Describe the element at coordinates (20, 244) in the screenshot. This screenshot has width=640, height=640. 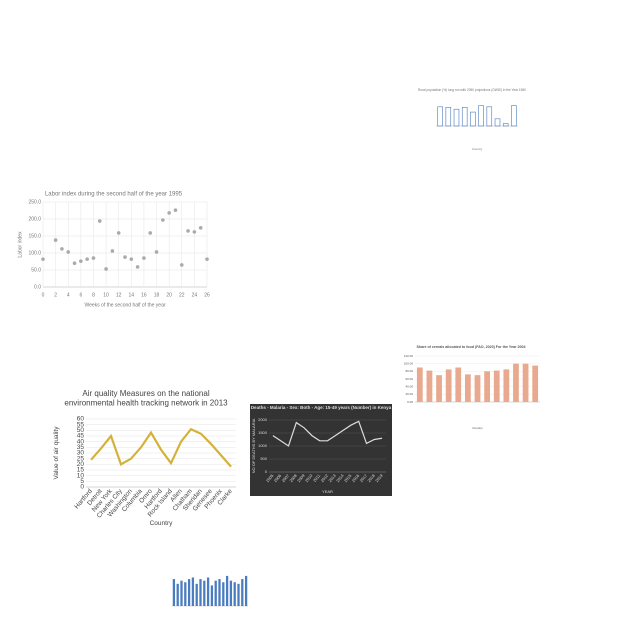
I see `y-axis-label: Labor index` at that location.